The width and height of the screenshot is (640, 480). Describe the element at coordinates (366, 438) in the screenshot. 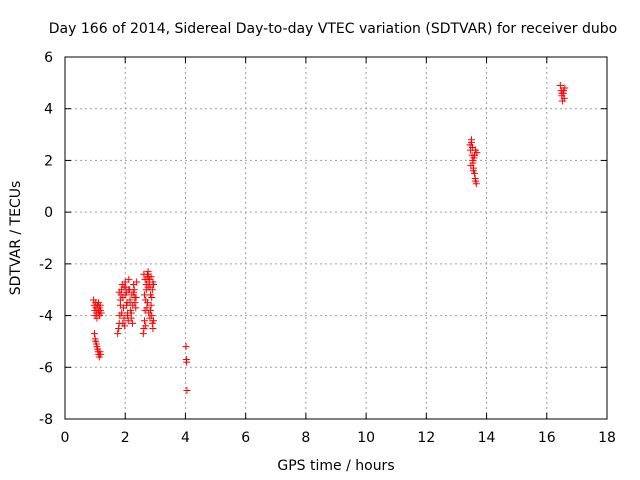

I see `x-tick-label: 10` at that location.